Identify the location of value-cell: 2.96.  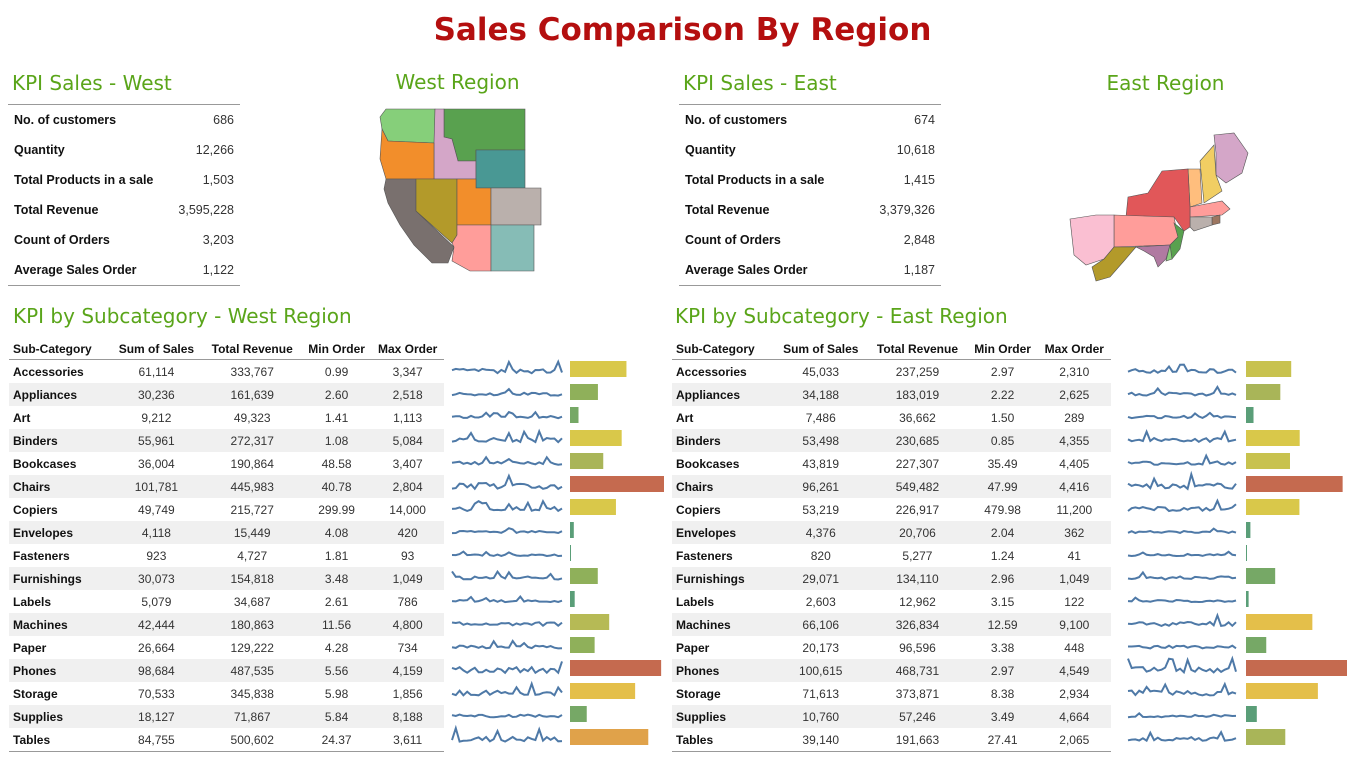
(1002, 578).